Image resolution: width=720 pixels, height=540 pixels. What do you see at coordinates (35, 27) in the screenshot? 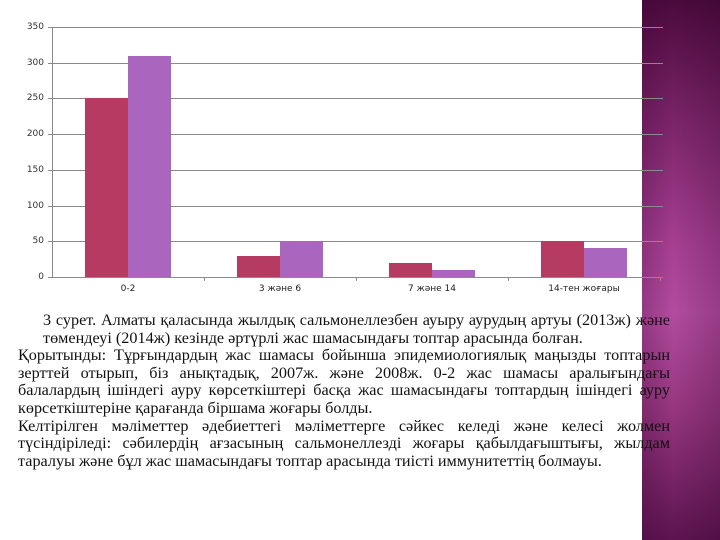
I see `y-tick-label: 350` at bounding box center [35, 27].